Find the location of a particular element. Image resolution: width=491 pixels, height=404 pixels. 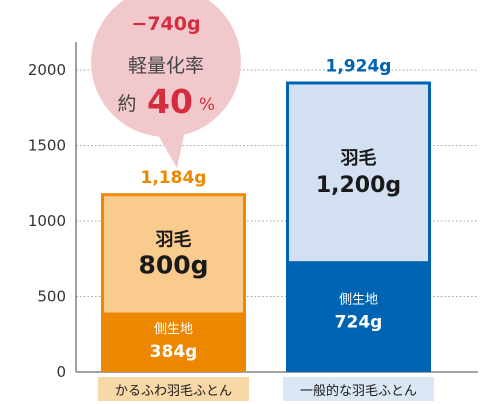

bar-label-shell-value-1: 724g is located at coordinates (359, 322).